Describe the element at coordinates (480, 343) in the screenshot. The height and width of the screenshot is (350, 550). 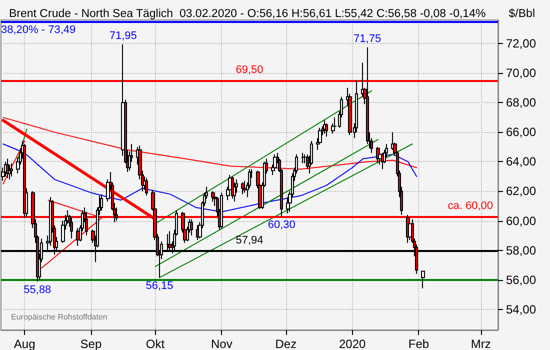
I see `x-tick-label: Mrz` at that location.